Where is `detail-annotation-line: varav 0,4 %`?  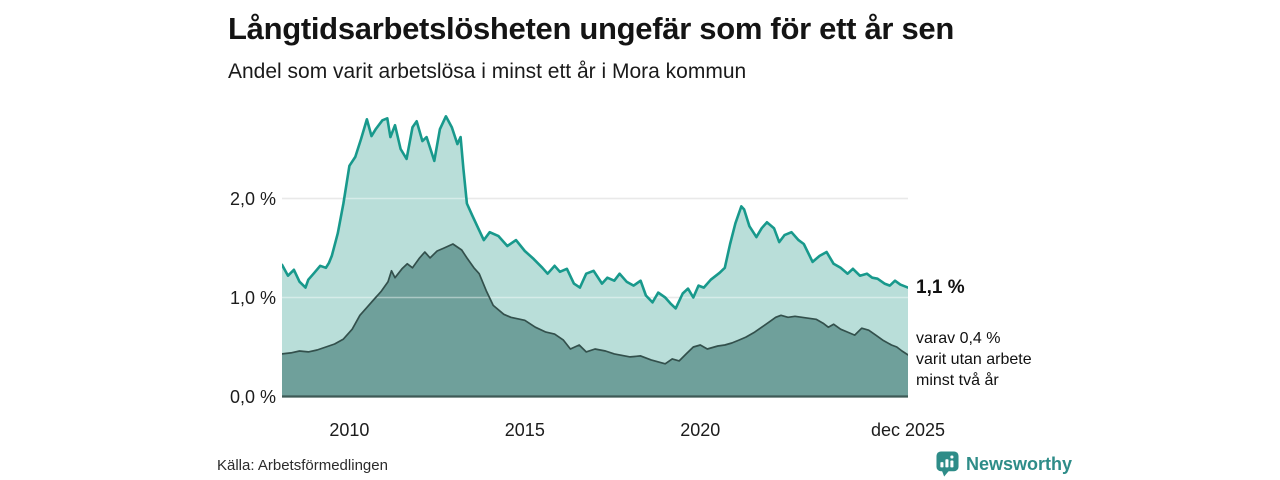 detail-annotation-line: varav 0,4 % is located at coordinates (958, 338).